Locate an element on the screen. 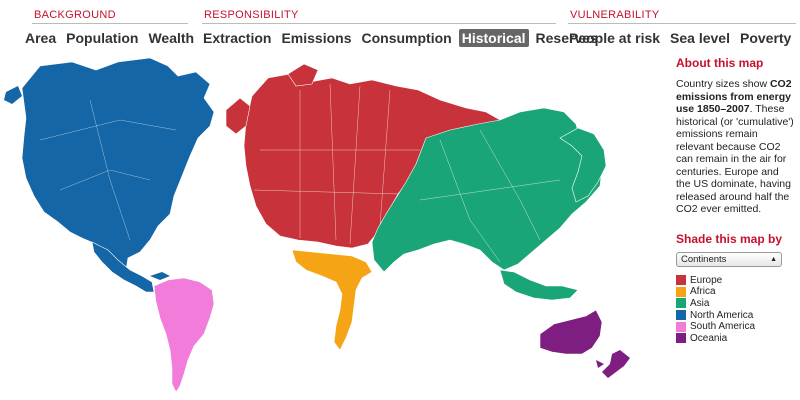 This screenshot has height=400, width=800. about-text-prefix: Country sizes show is located at coordinates (723, 84).